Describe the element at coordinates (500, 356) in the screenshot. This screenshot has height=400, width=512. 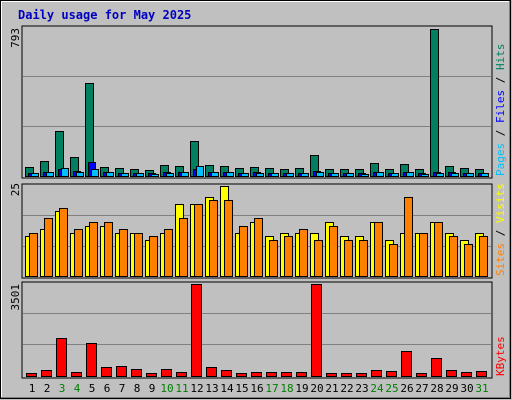
I see `legend-kbytes: KBytes` at that location.